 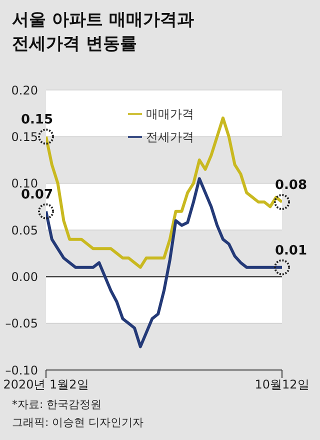 I want to click on y-tick-label: 0.00, so click(x=24, y=277).